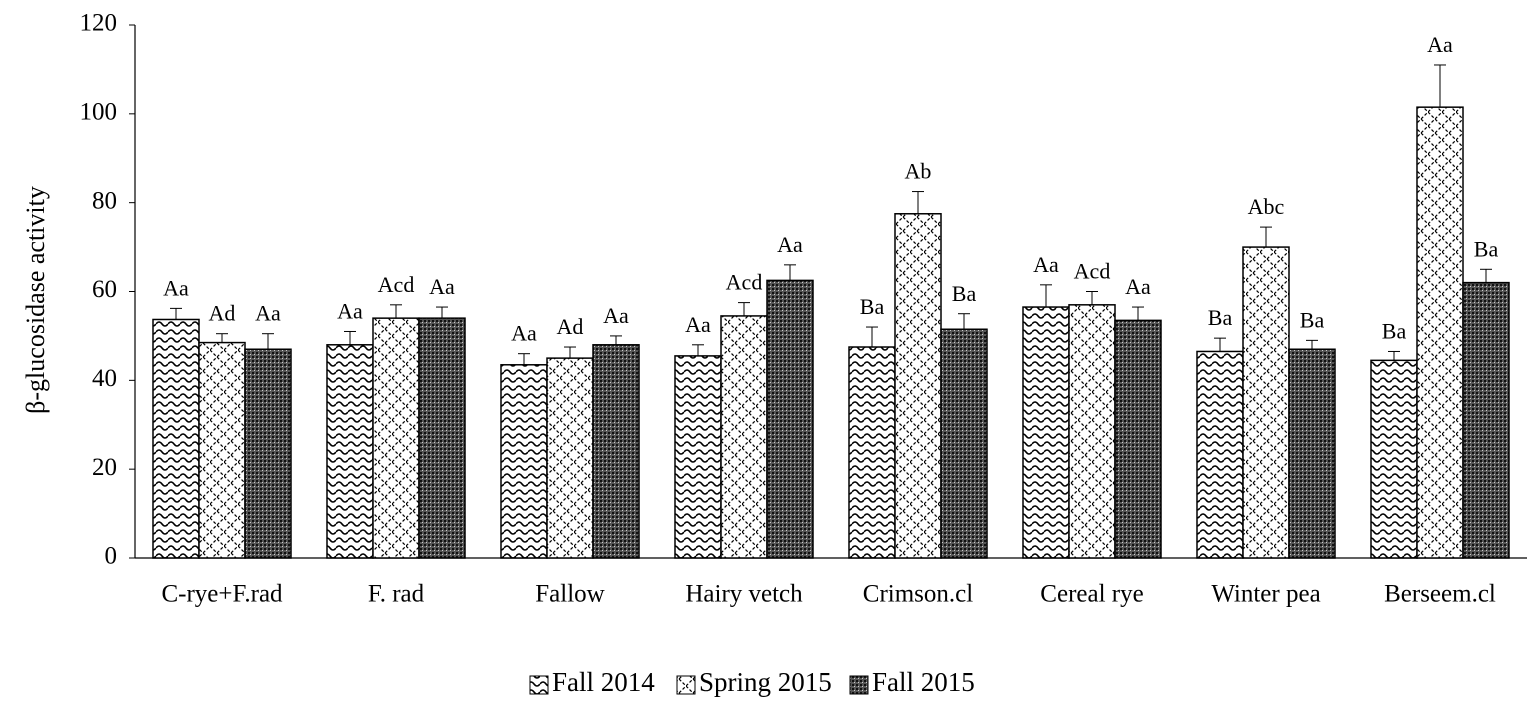 The width and height of the screenshot is (1527, 701). What do you see at coordinates (1091, 594) in the screenshot?
I see `x-tick-label: Cereal rye` at bounding box center [1091, 594].